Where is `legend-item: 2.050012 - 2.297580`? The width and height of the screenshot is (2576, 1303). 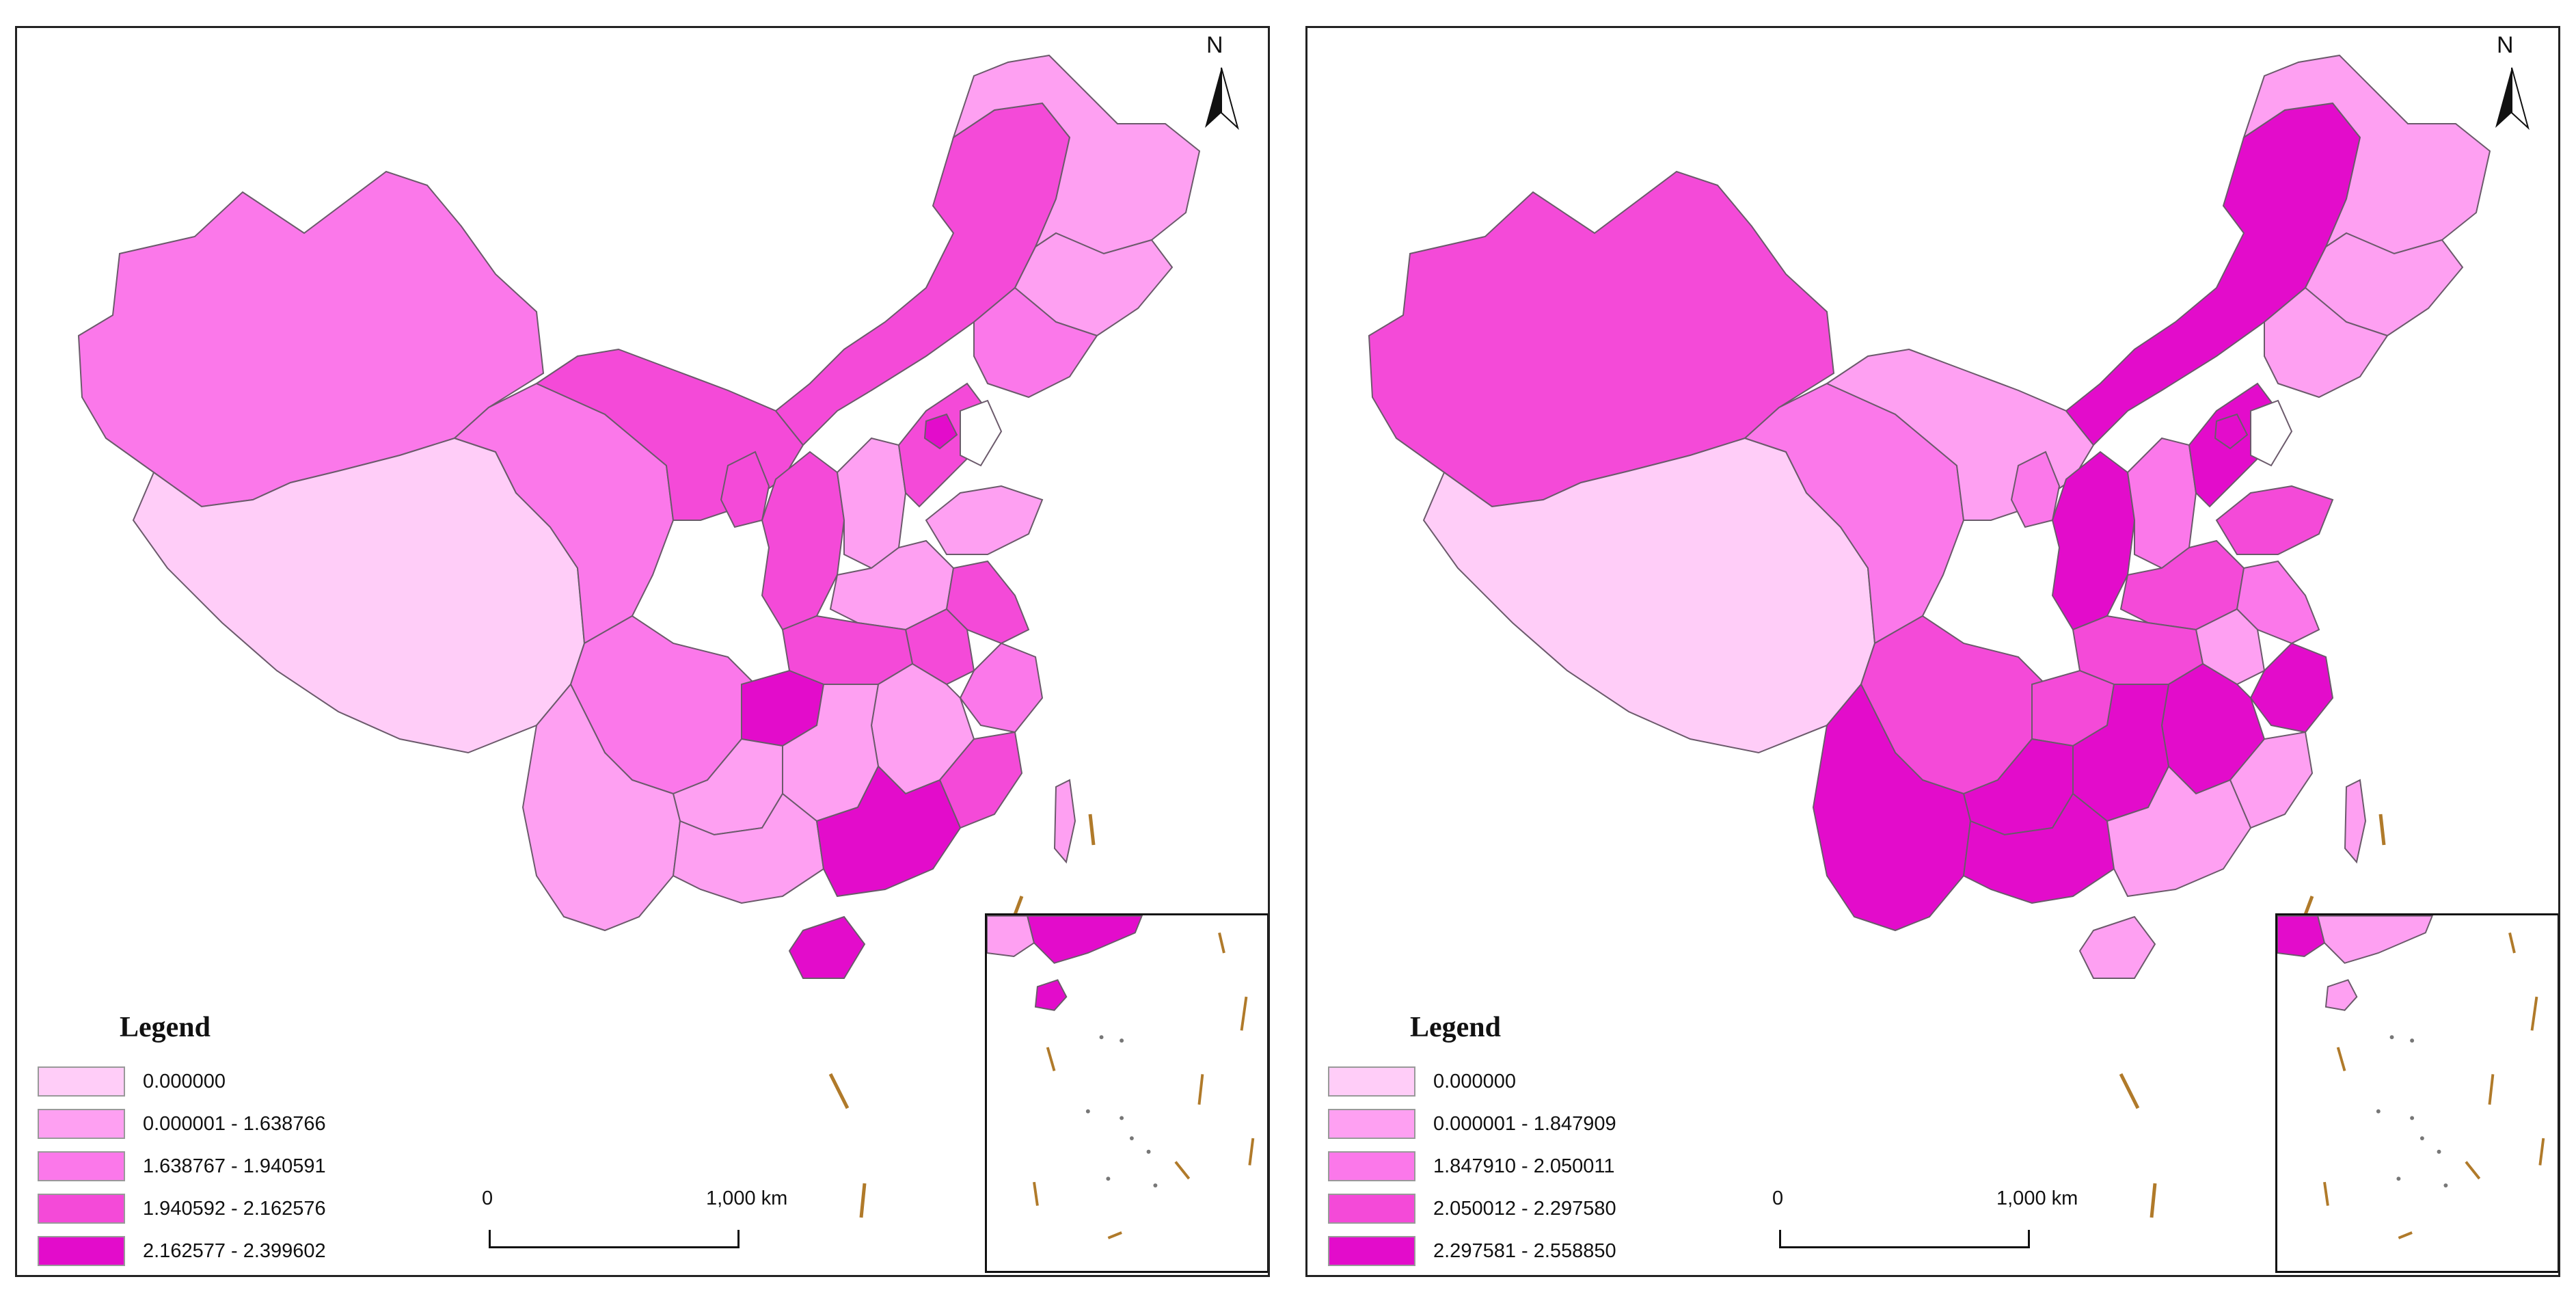 legend-item: 2.050012 - 2.297580 is located at coordinates (1520, 1208).